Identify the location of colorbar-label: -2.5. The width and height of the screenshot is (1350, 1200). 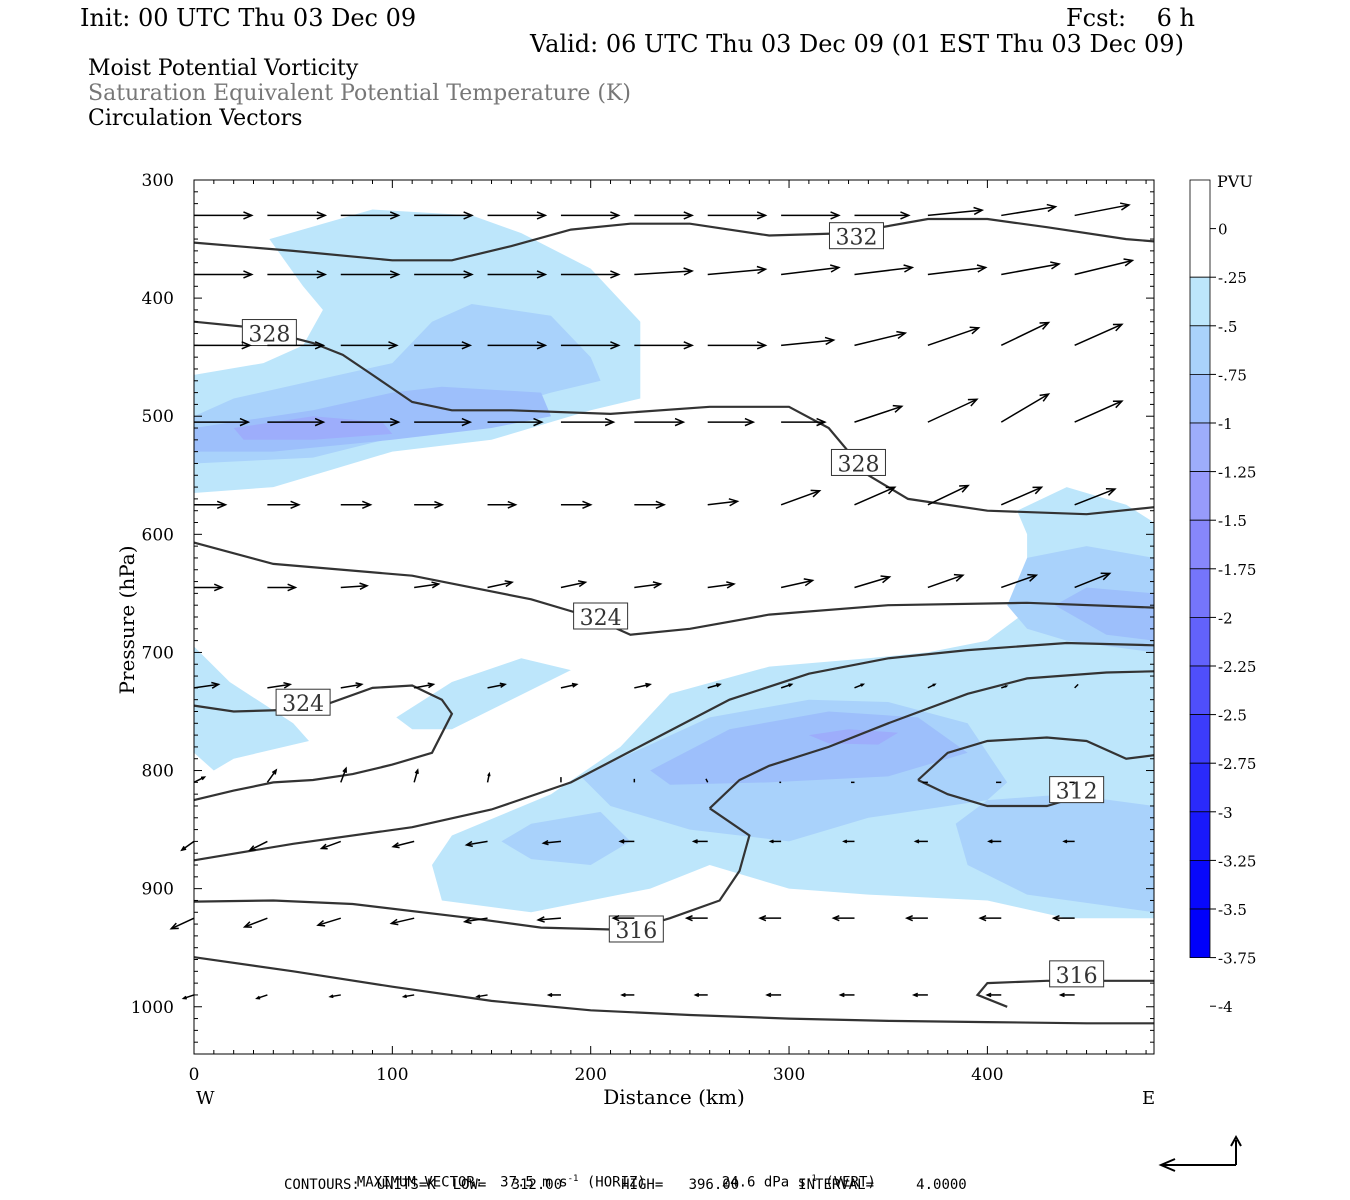
(1232, 716).